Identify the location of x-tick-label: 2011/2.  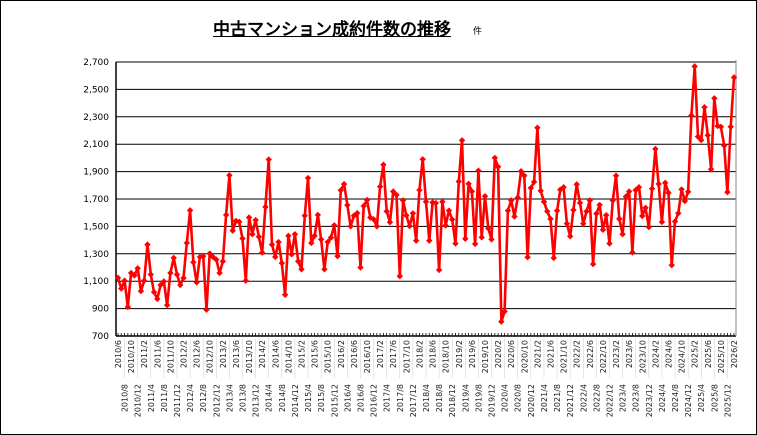
(144, 354).